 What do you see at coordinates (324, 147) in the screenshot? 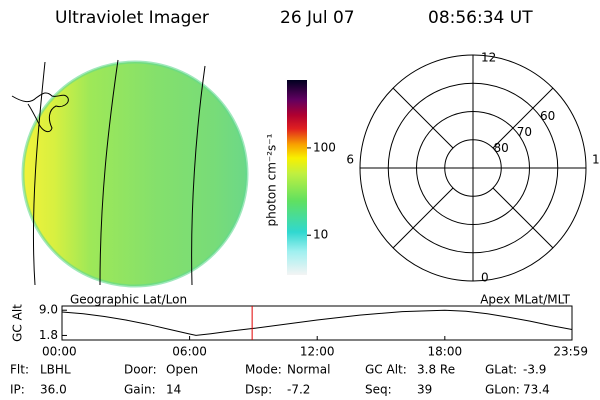
I see `colorbar-tick-label: 100` at bounding box center [324, 147].